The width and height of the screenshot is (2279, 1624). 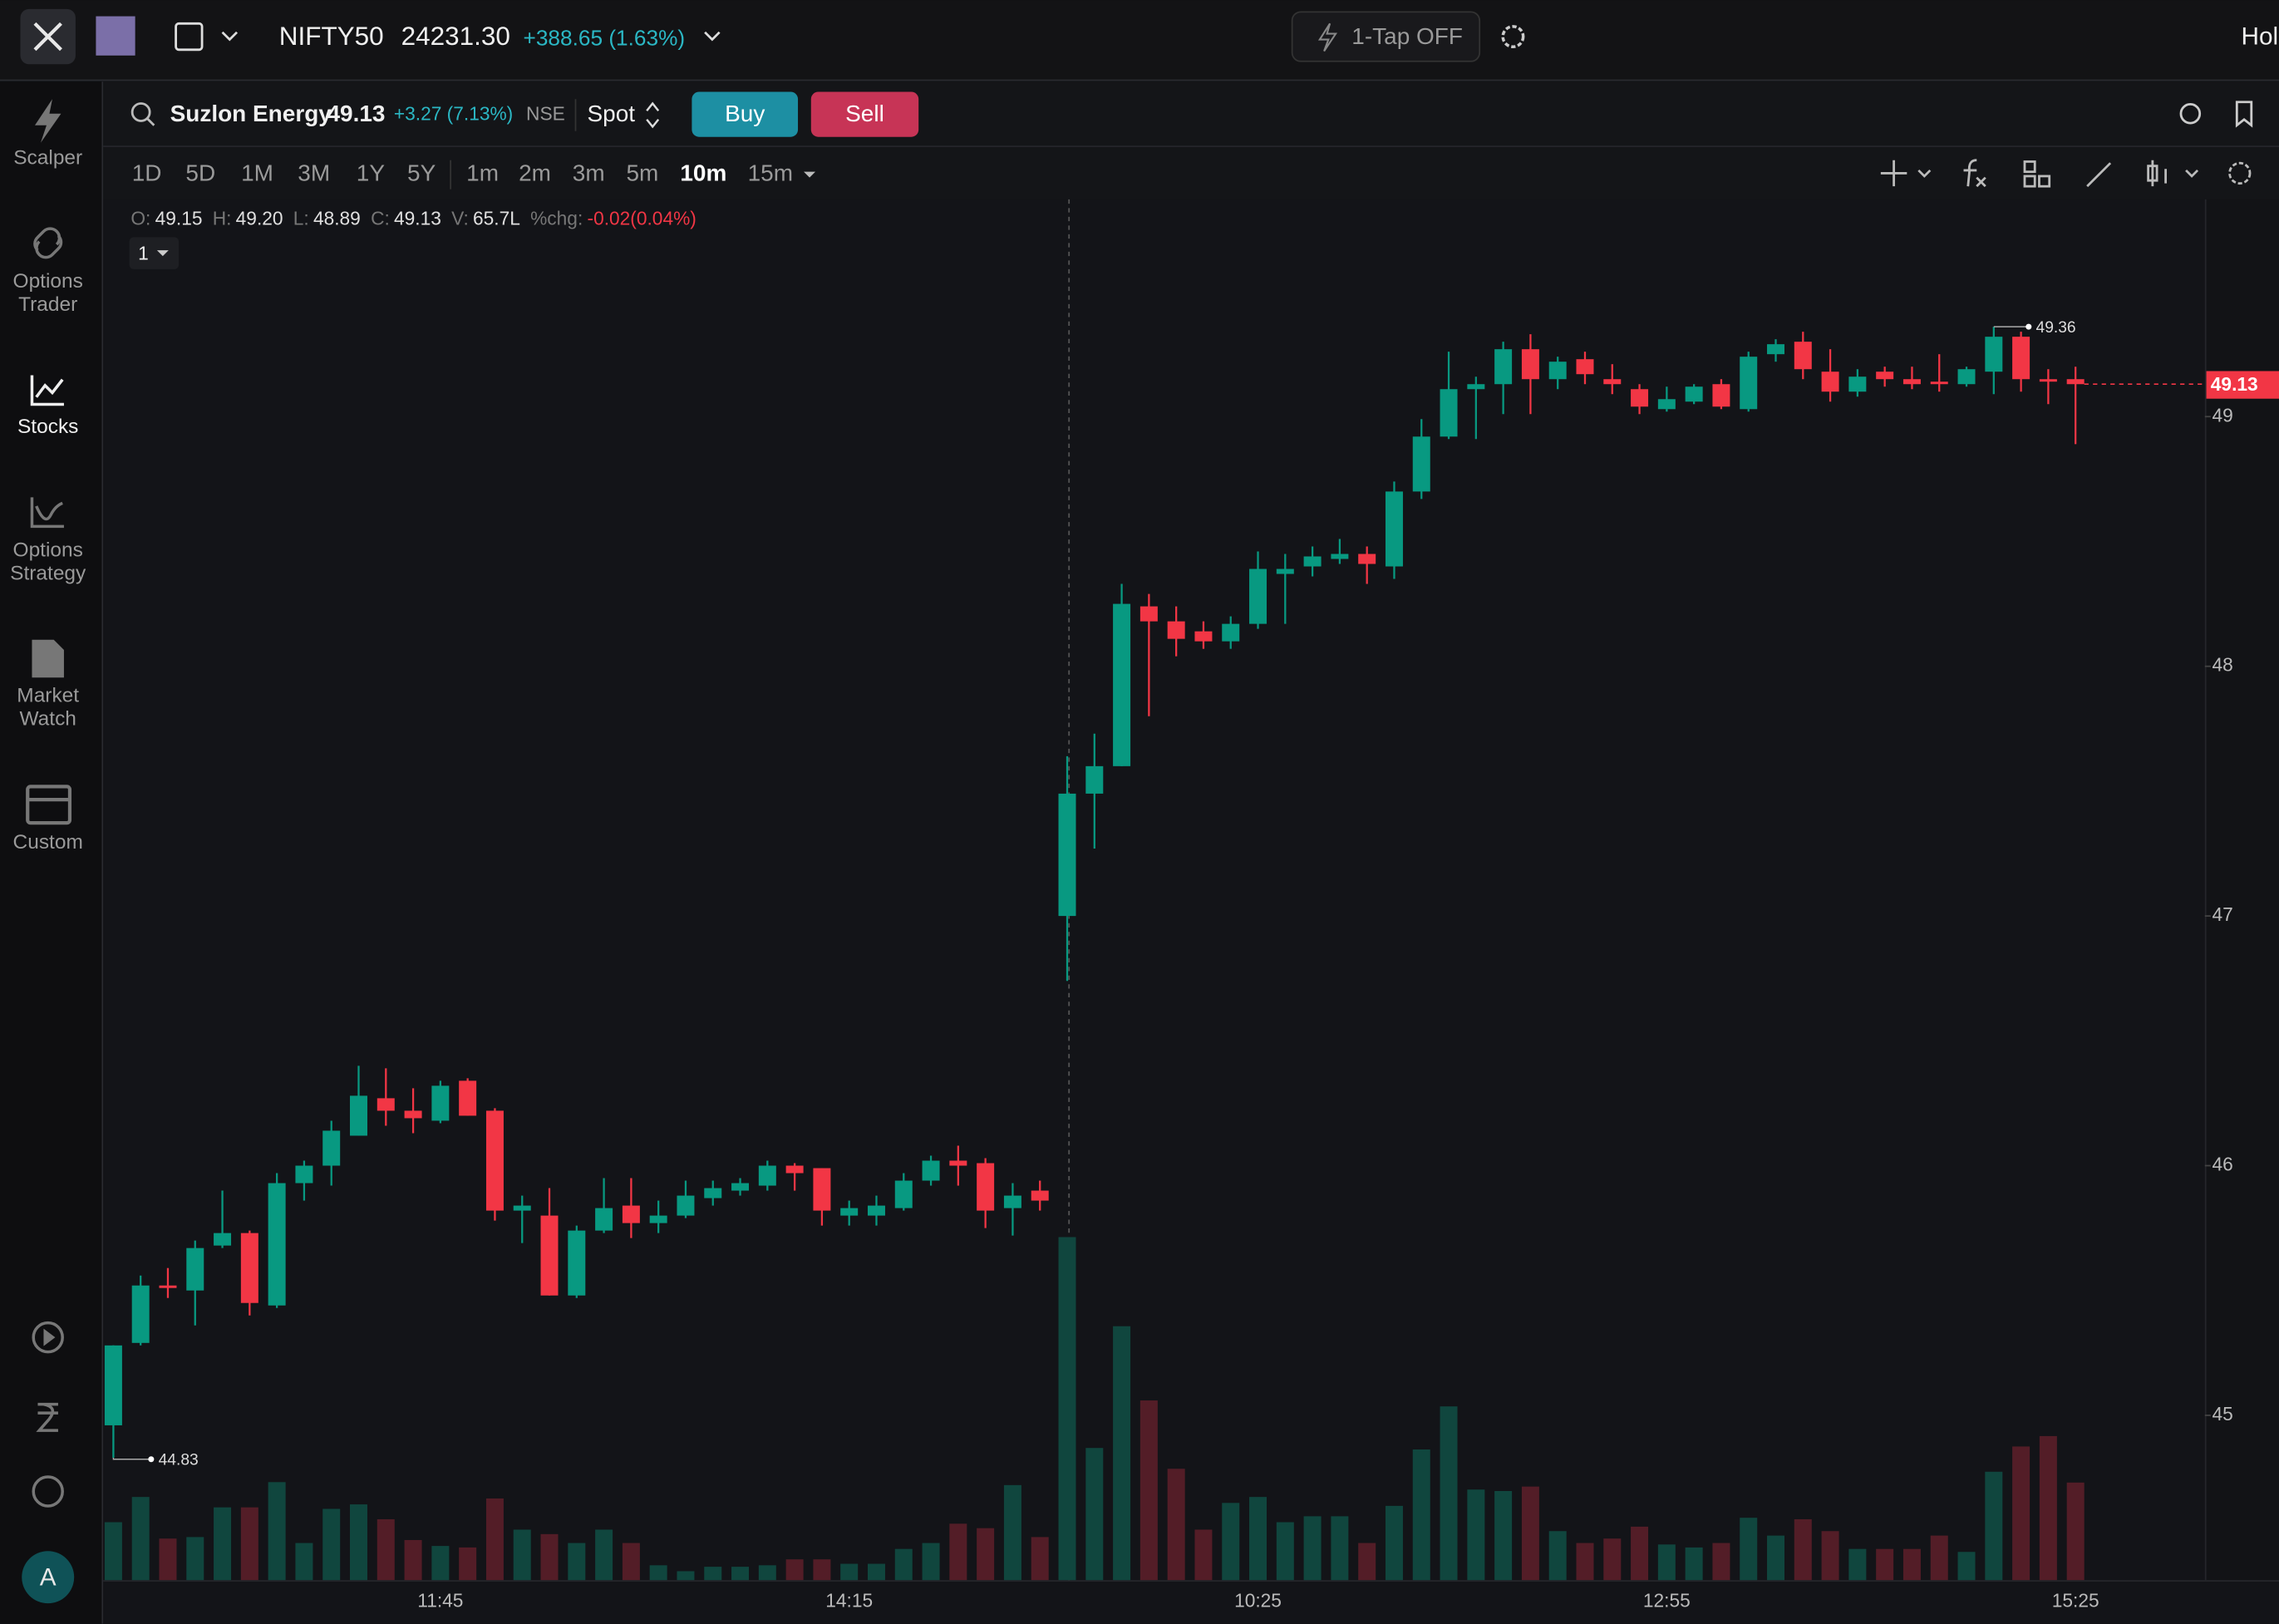 I want to click on range-button: 3M, so click(x=314, y=173).